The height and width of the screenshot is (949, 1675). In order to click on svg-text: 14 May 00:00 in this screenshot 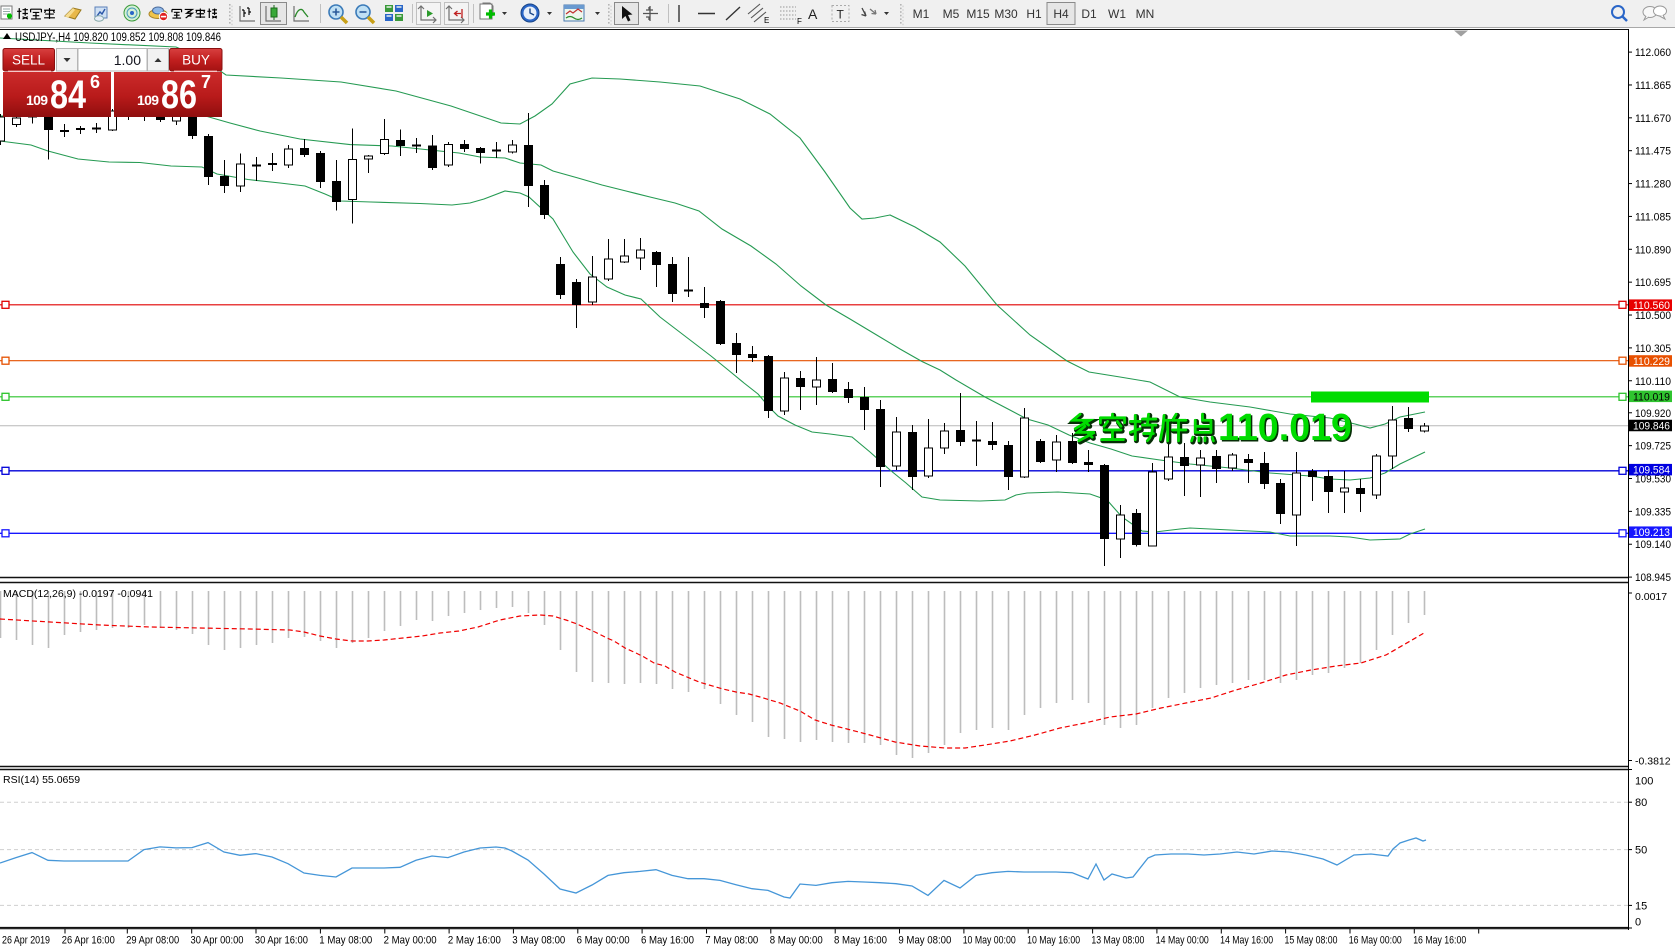, I will do `click(1182, 941)`.